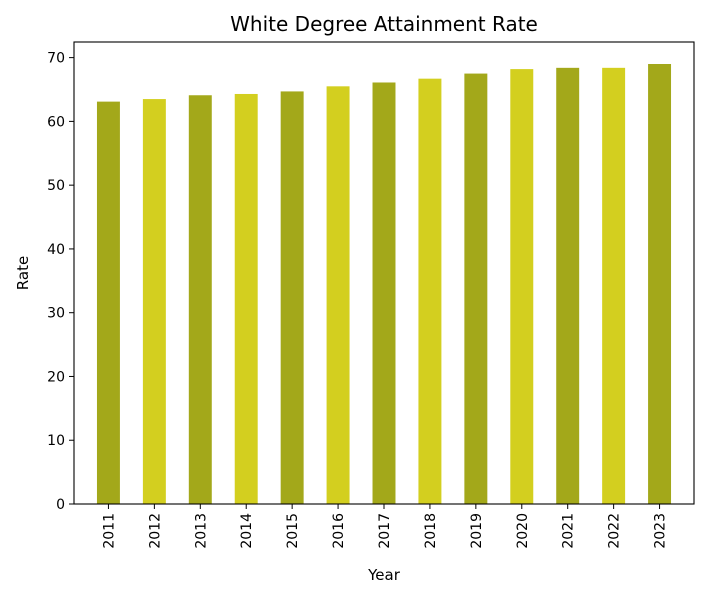  What do you see at coordinates (56, 122) in the screenshot?
I see `y-tick-label: 60` at bounding box center [56, 122].